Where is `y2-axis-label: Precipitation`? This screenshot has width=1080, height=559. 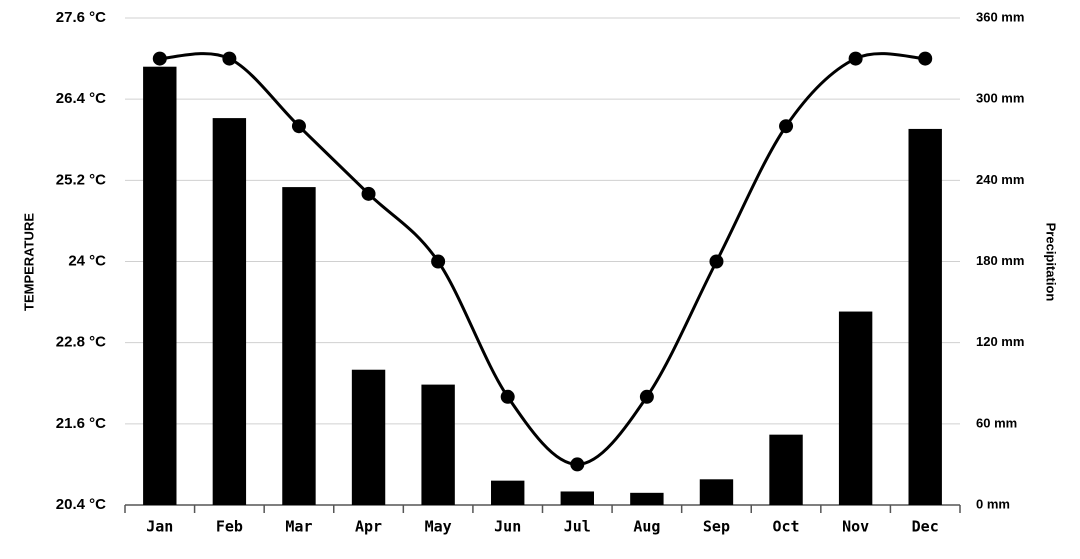 y2-axis-label: Precipitation is located at coordinates (1051, 262).